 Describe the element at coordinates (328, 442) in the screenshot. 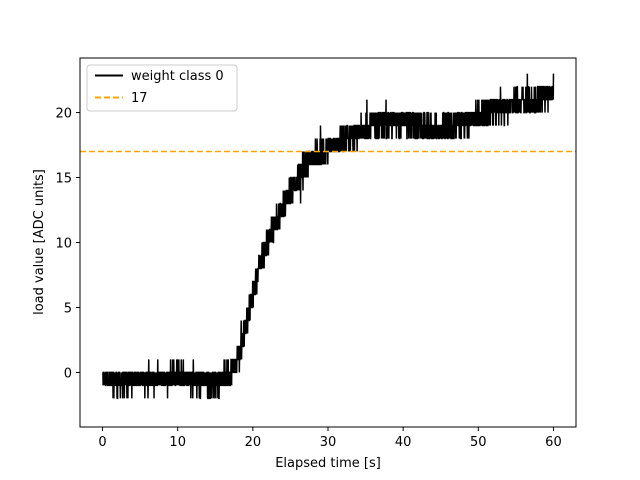

I see `x-tick-label: 30` at that location.